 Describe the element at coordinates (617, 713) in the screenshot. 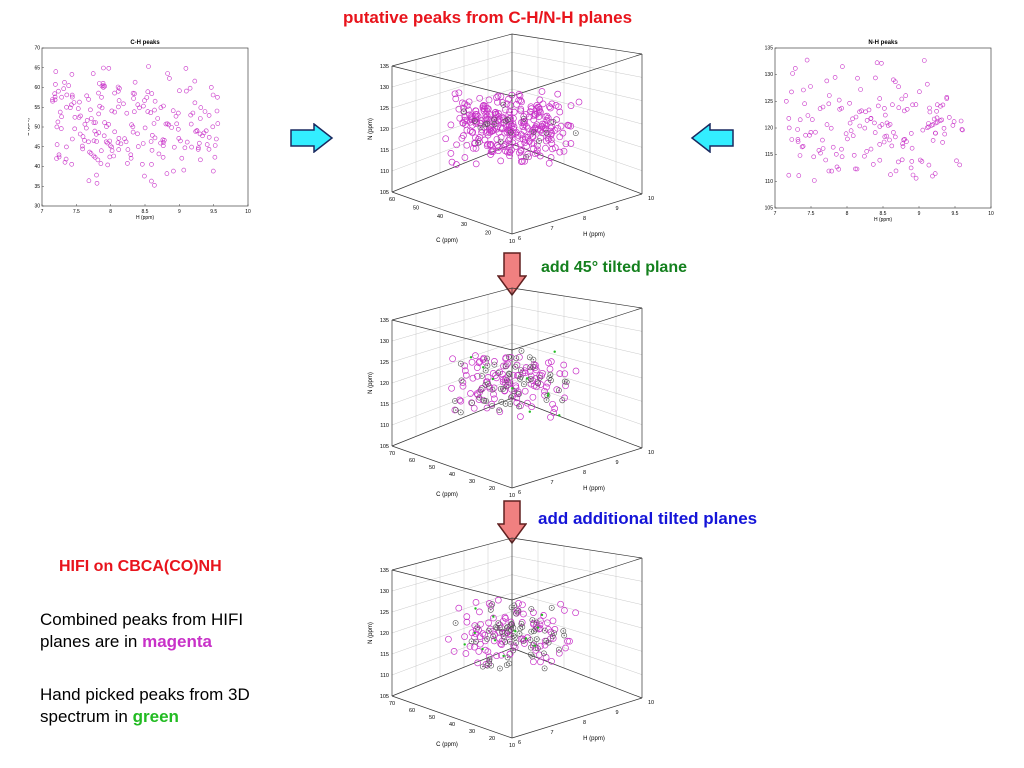

I see `y-tick-label: 9` at that location.